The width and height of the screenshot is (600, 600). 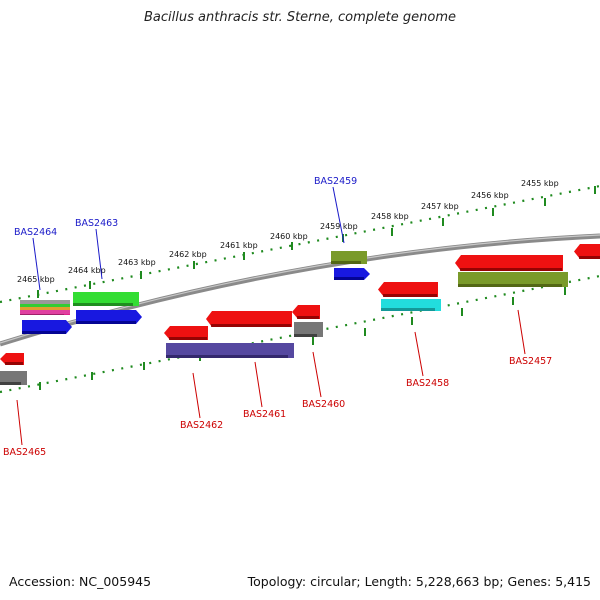 I want to click on gene-bas2464-cds, so click(x=47, y=327).